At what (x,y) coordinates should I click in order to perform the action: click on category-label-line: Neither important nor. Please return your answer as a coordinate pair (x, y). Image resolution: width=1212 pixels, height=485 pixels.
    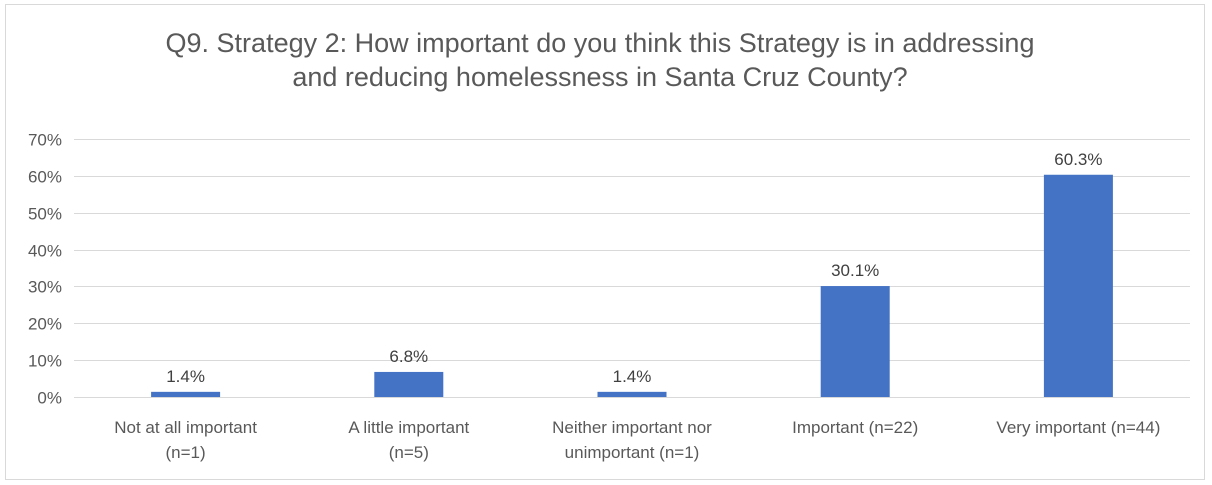
    Looking at the image, I should click on (632, 427).